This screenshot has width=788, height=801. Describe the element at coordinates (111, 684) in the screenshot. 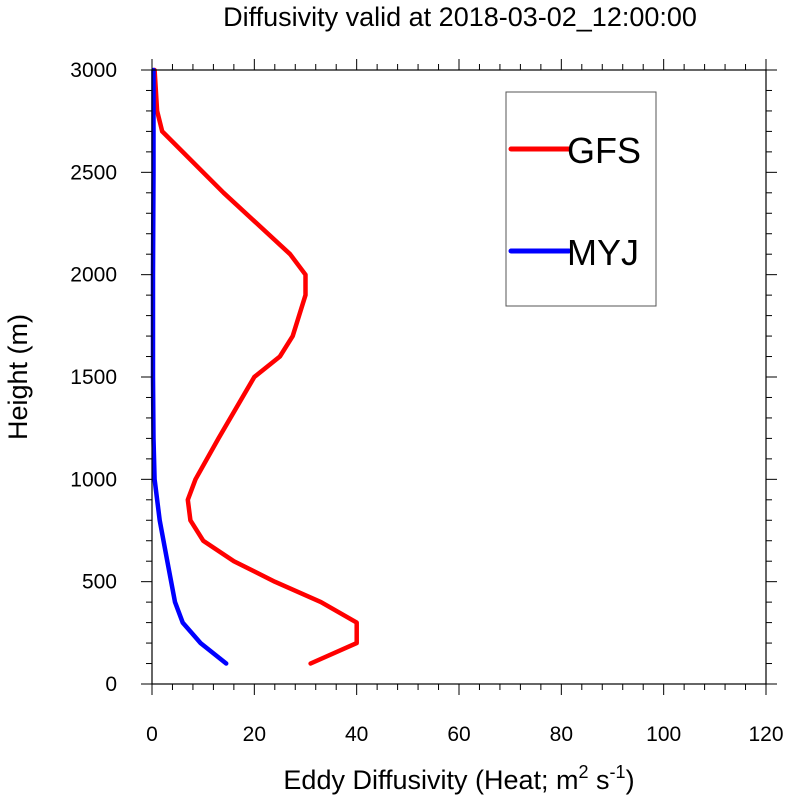

I see `y-tick-label: 0` at that location.